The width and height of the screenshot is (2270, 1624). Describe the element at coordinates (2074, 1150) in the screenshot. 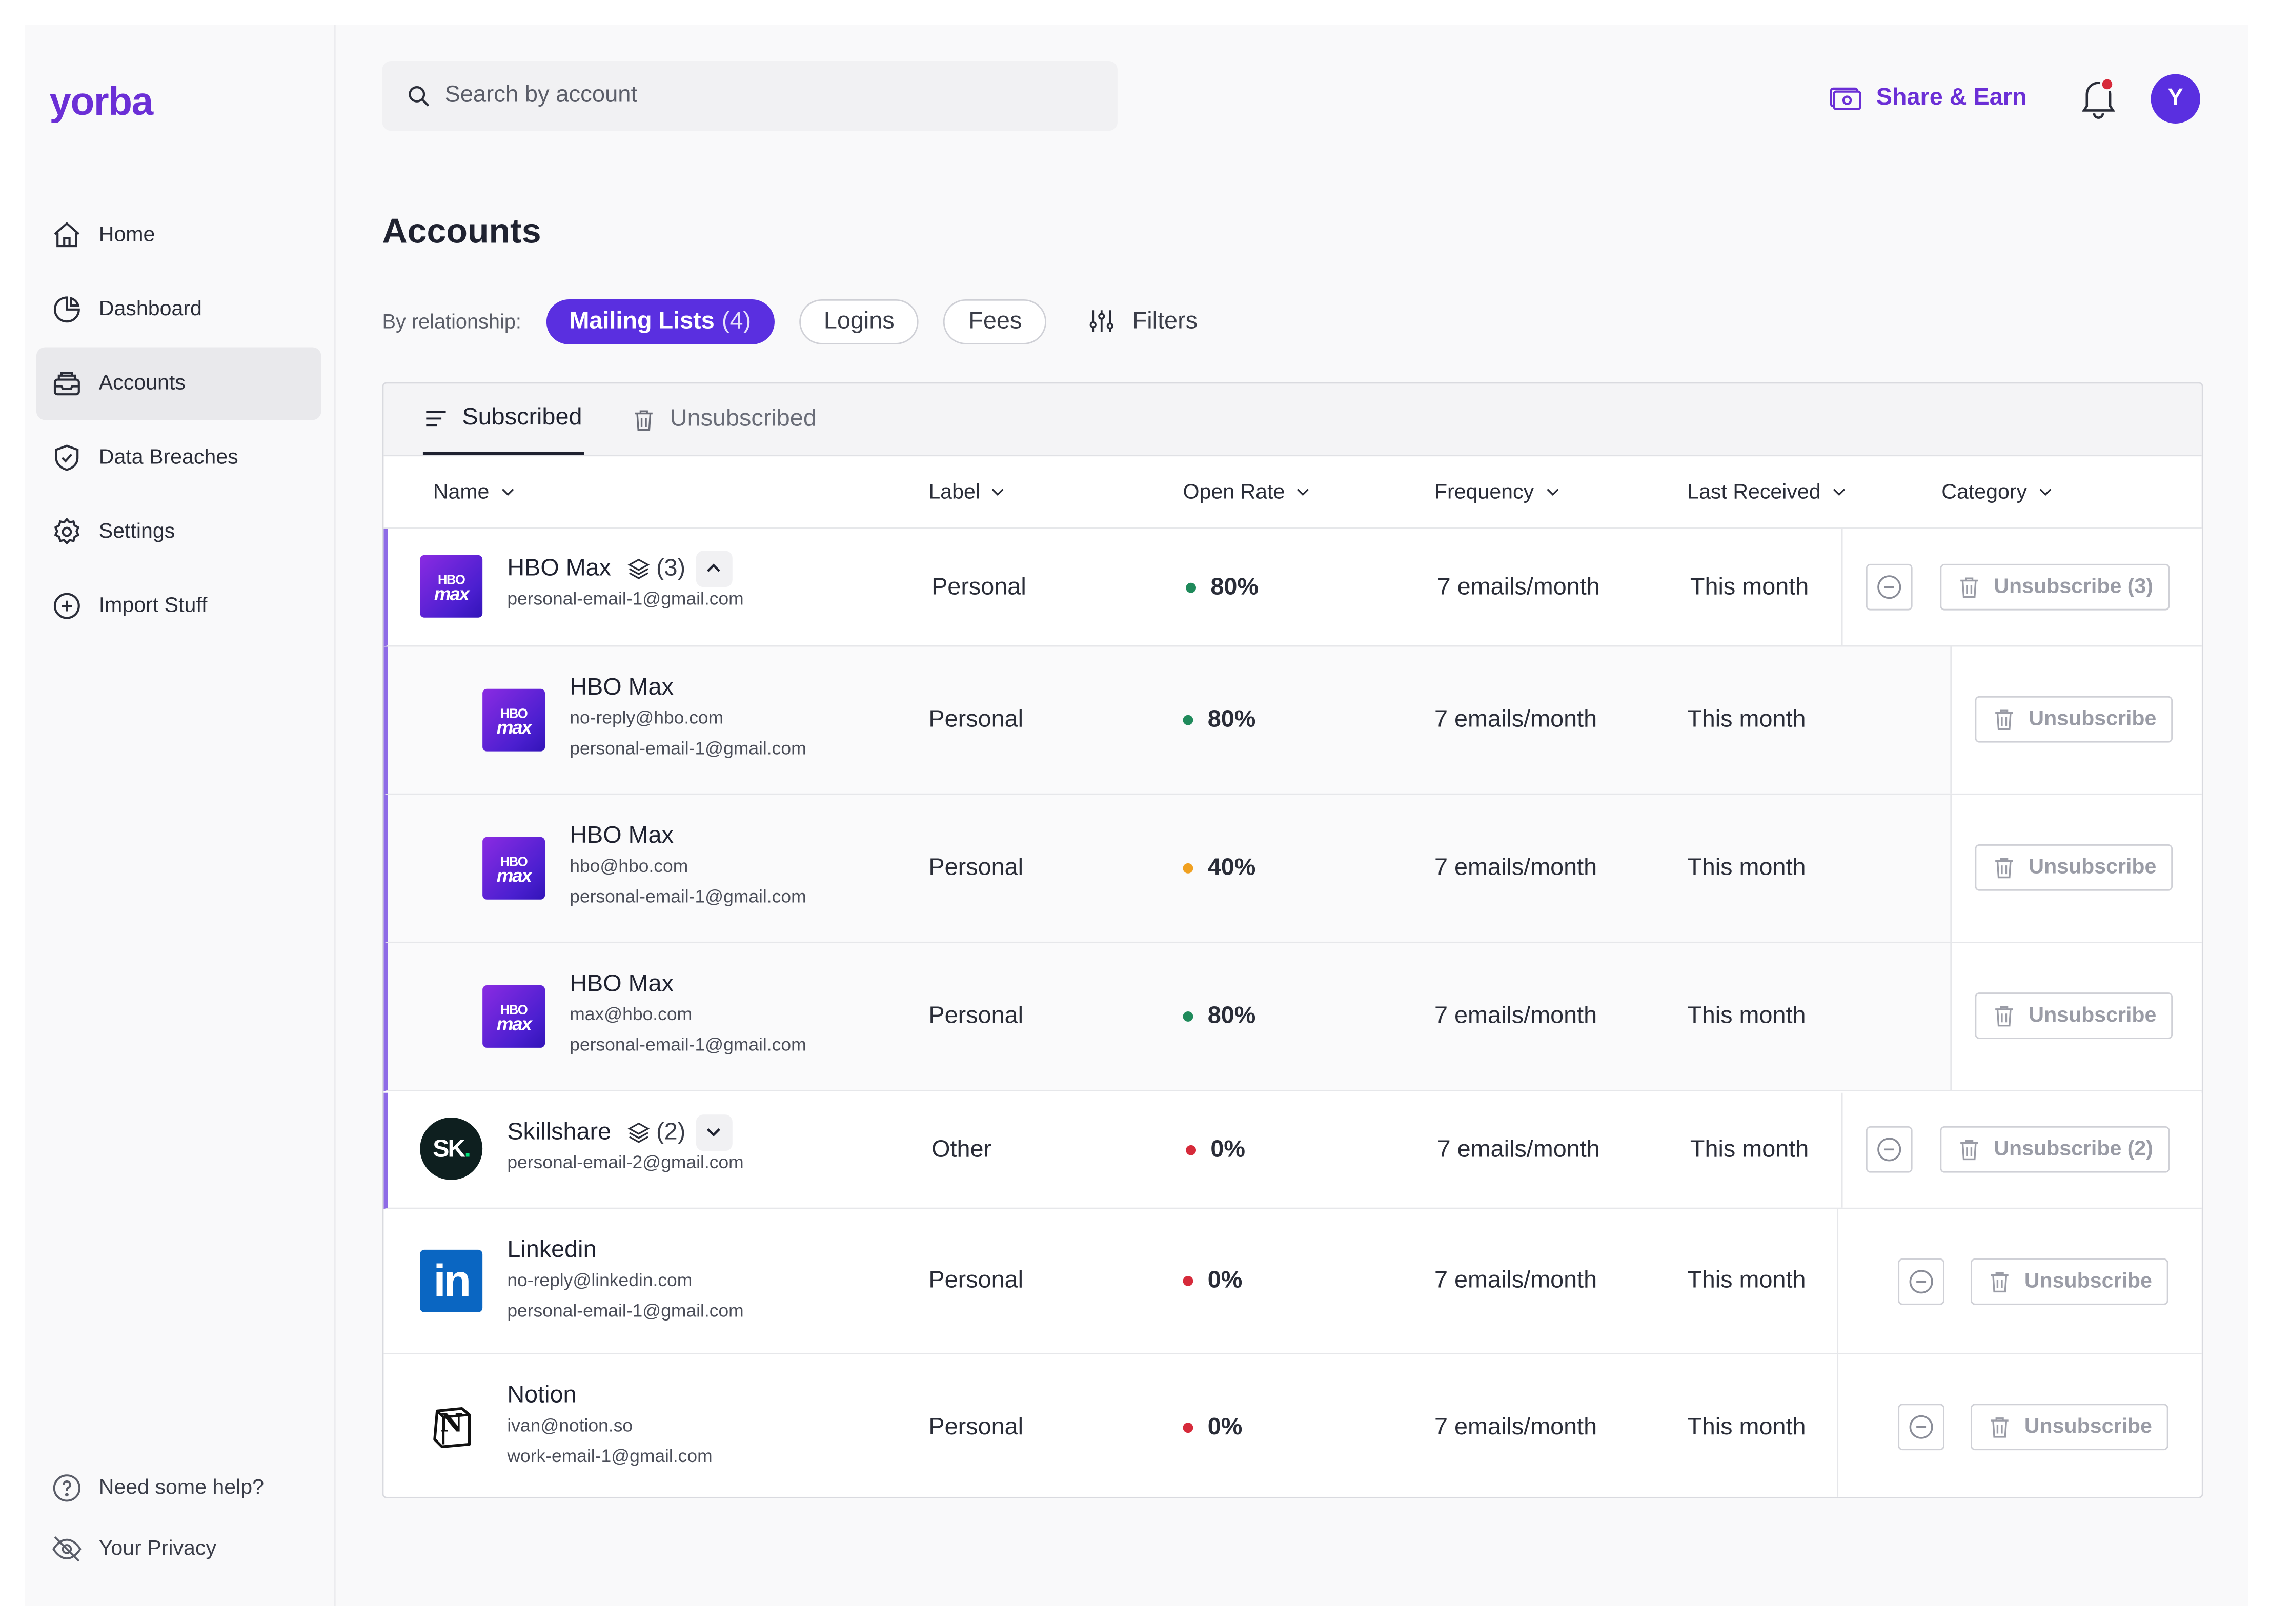

I see `unsubscribe-label: Unsubscribe (2)` at that location.